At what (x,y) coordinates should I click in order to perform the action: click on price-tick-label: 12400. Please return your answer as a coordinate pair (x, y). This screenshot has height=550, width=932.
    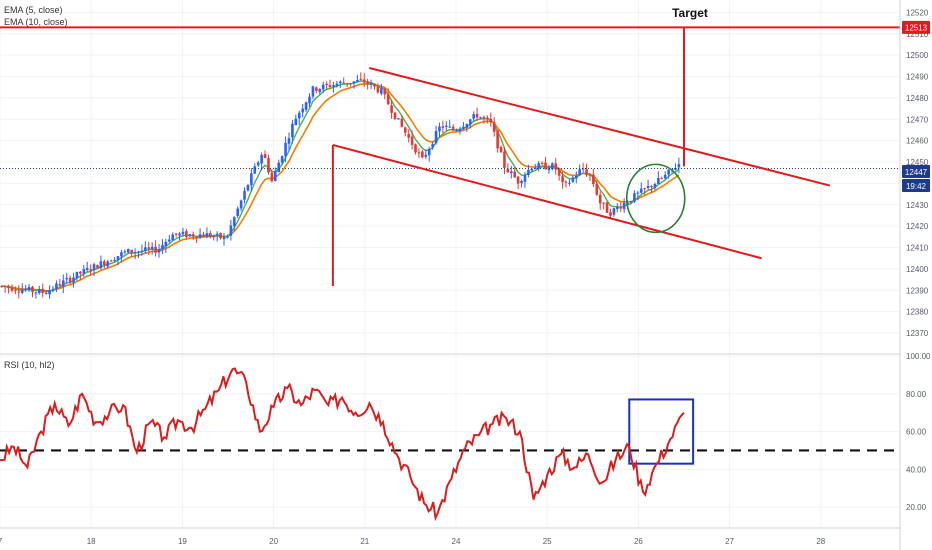
    Looking at the image, I should click on (917, 269).